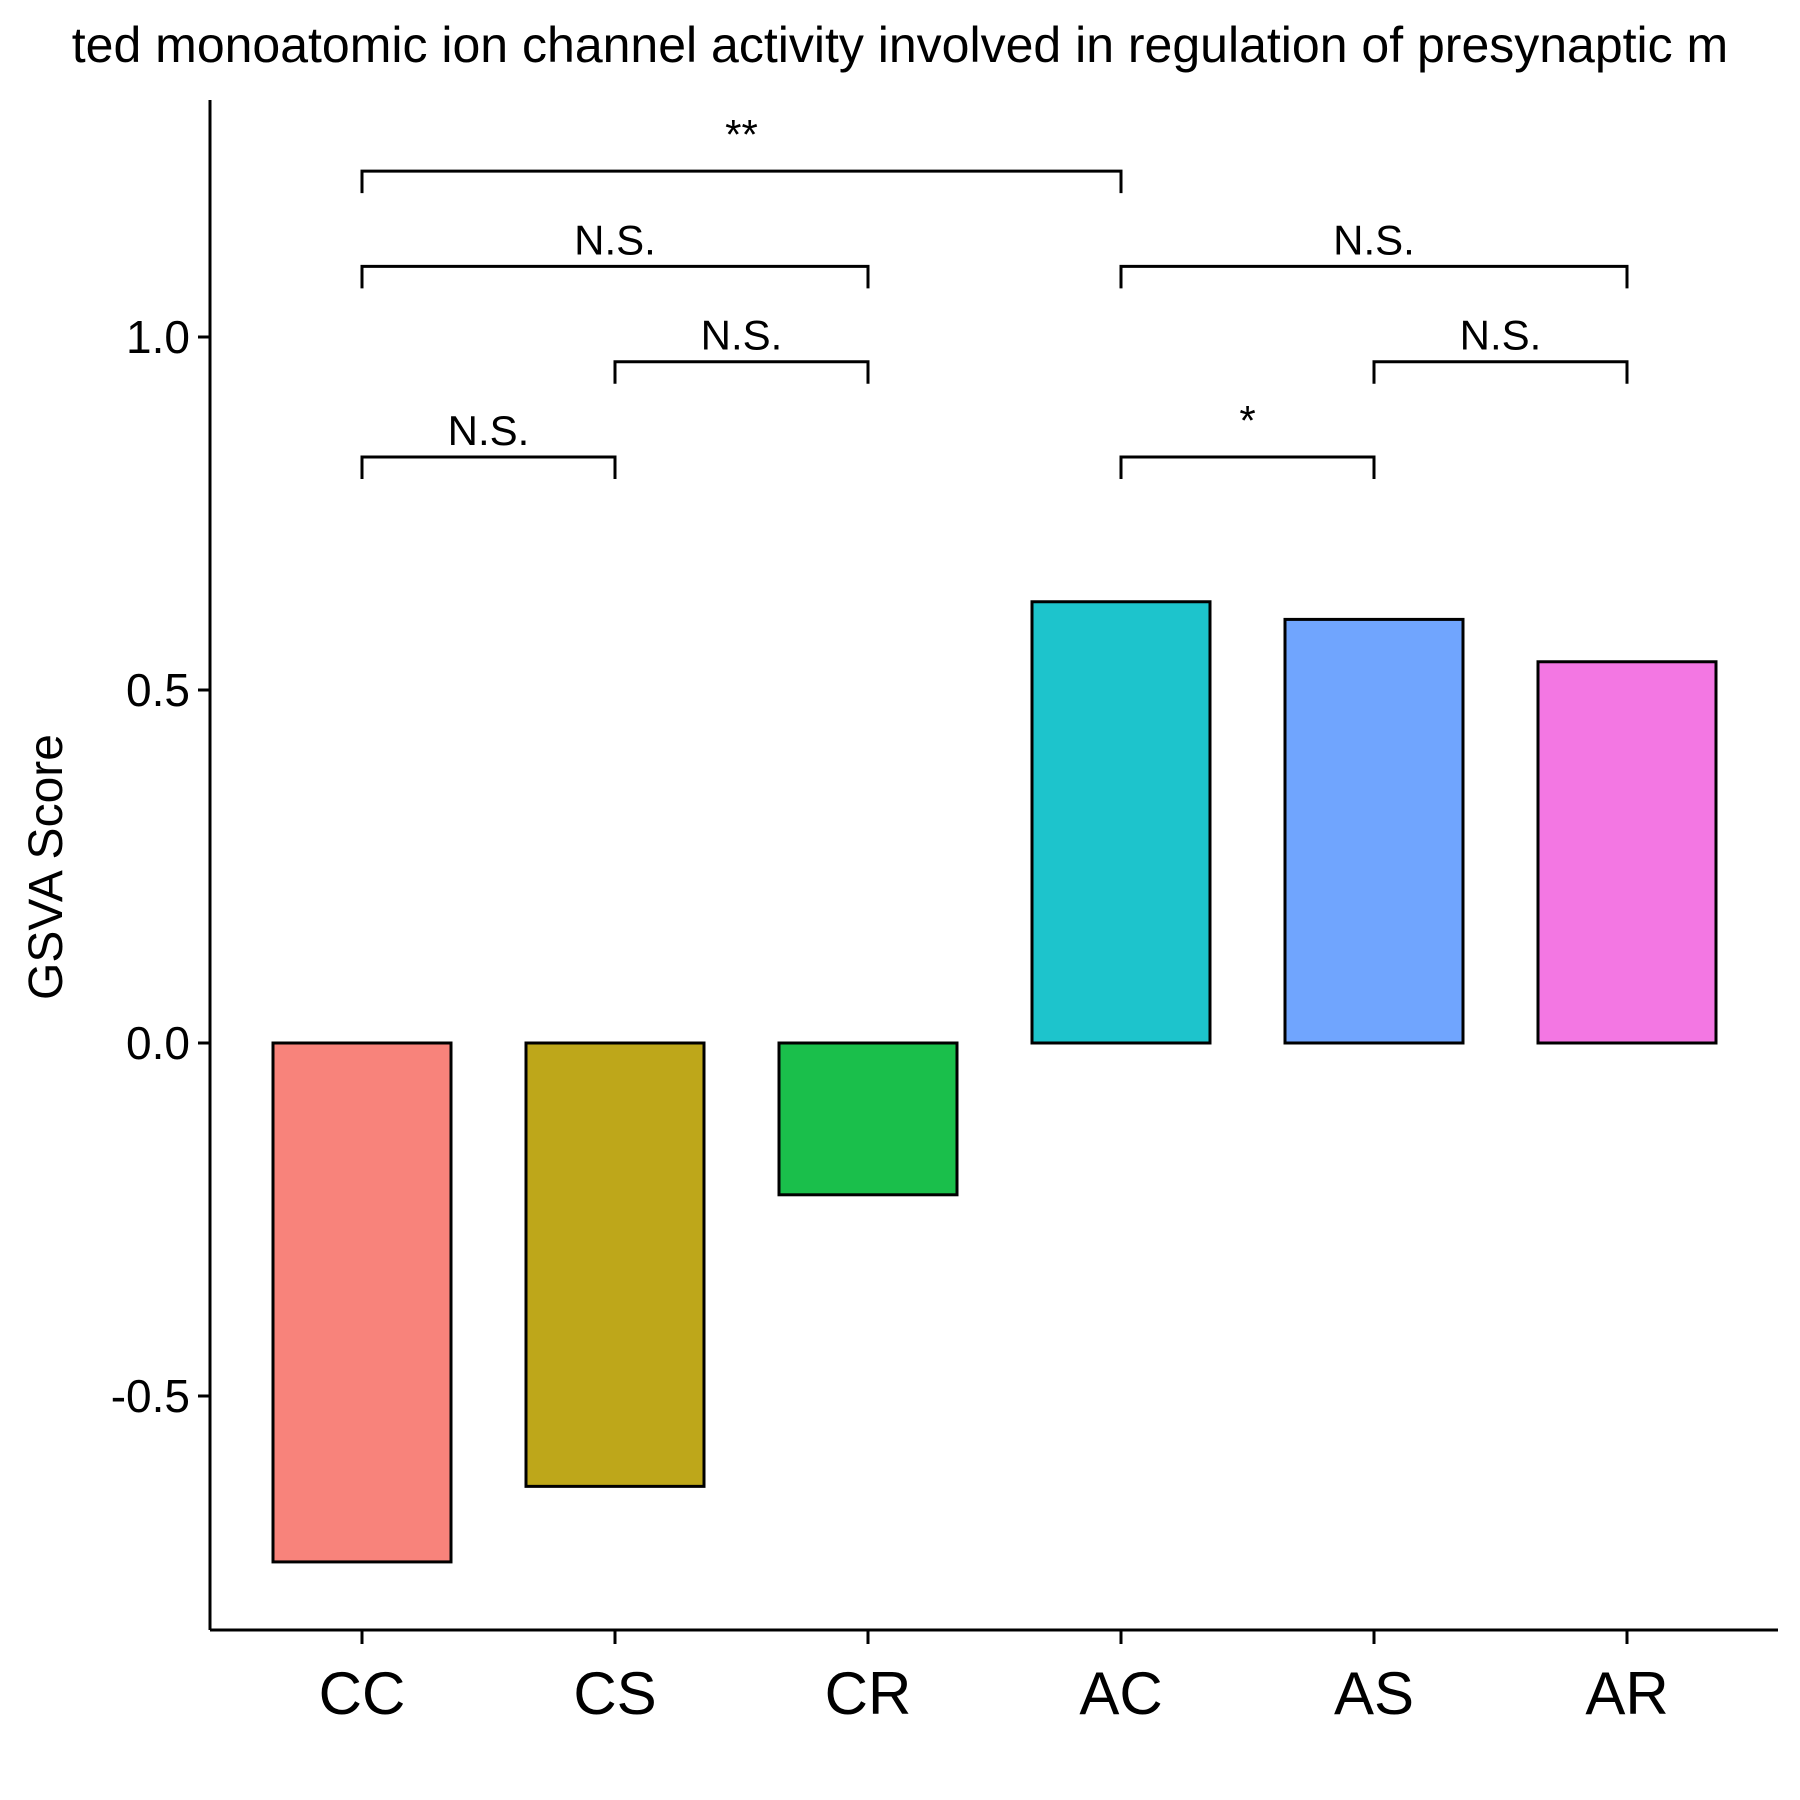 The image size is (1800, 1800). I want to click on x-tick-label: AR, so click(1626, 1693).